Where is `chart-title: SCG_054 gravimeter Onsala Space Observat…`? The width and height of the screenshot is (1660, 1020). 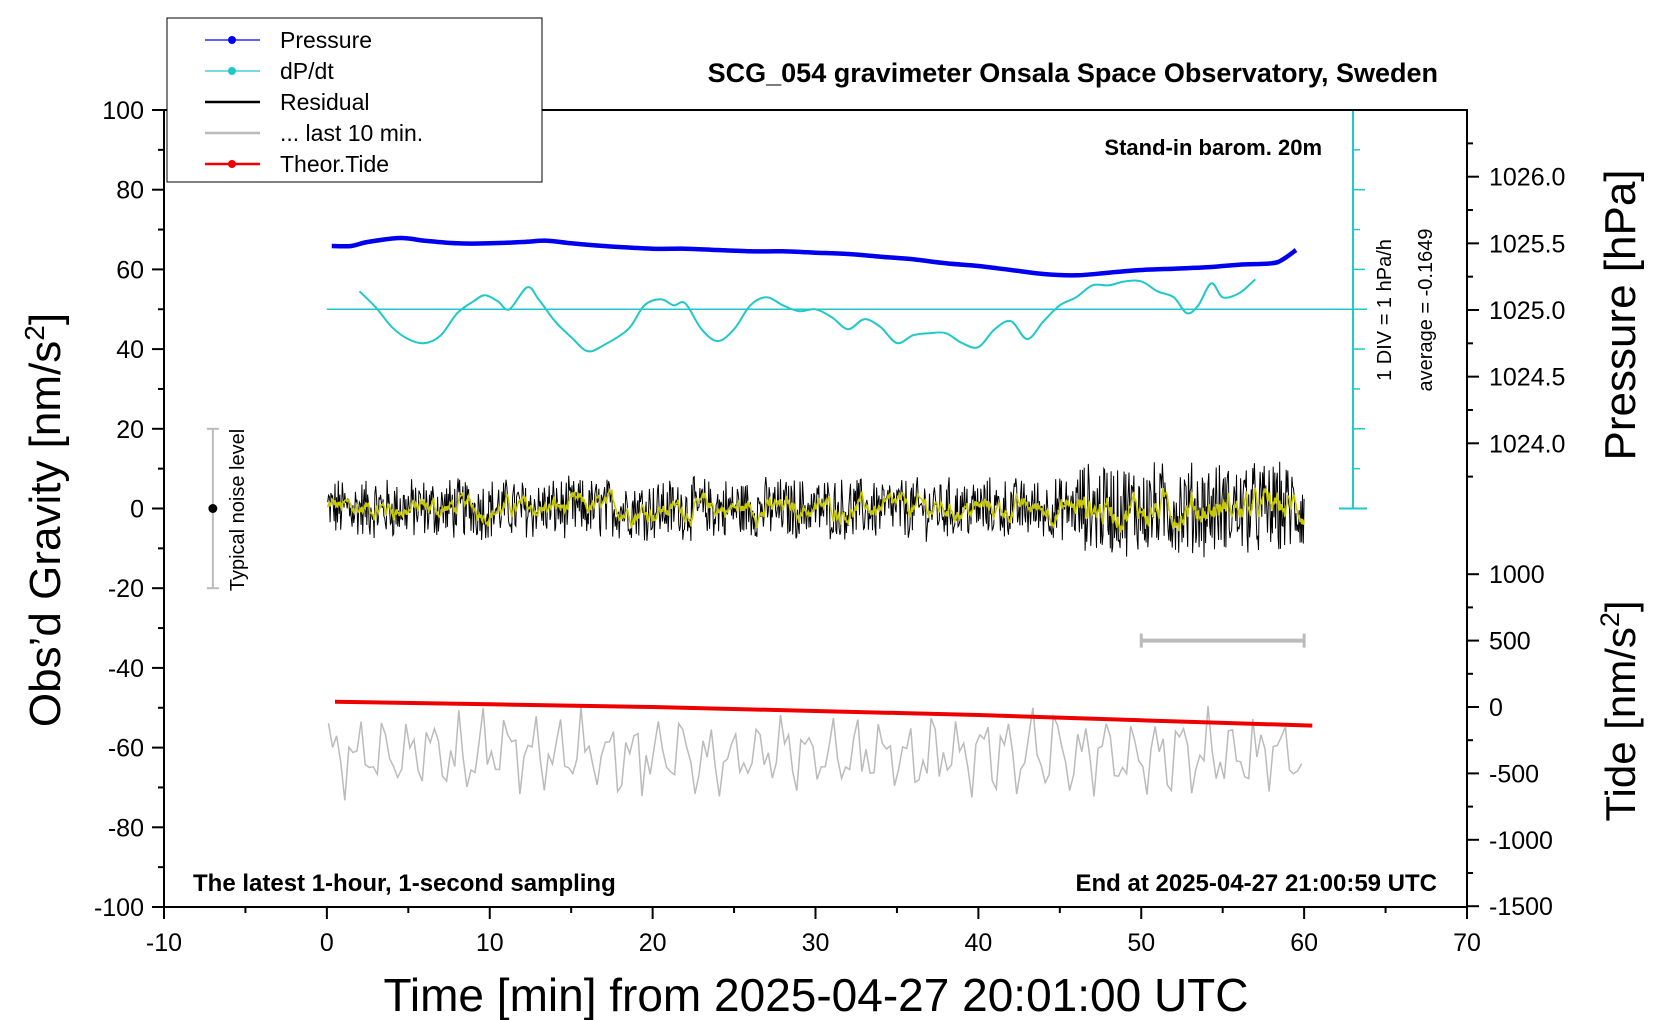
chart-title: SCG_054 gravimeter Onsala Space Observat… is located at coordinates (1073, 73).